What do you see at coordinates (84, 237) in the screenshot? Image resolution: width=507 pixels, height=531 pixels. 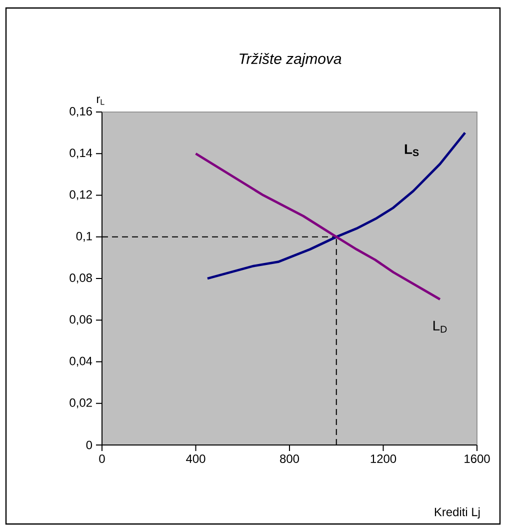 I see `y-tick-label: 0,1` at bounding box center [84, 237].